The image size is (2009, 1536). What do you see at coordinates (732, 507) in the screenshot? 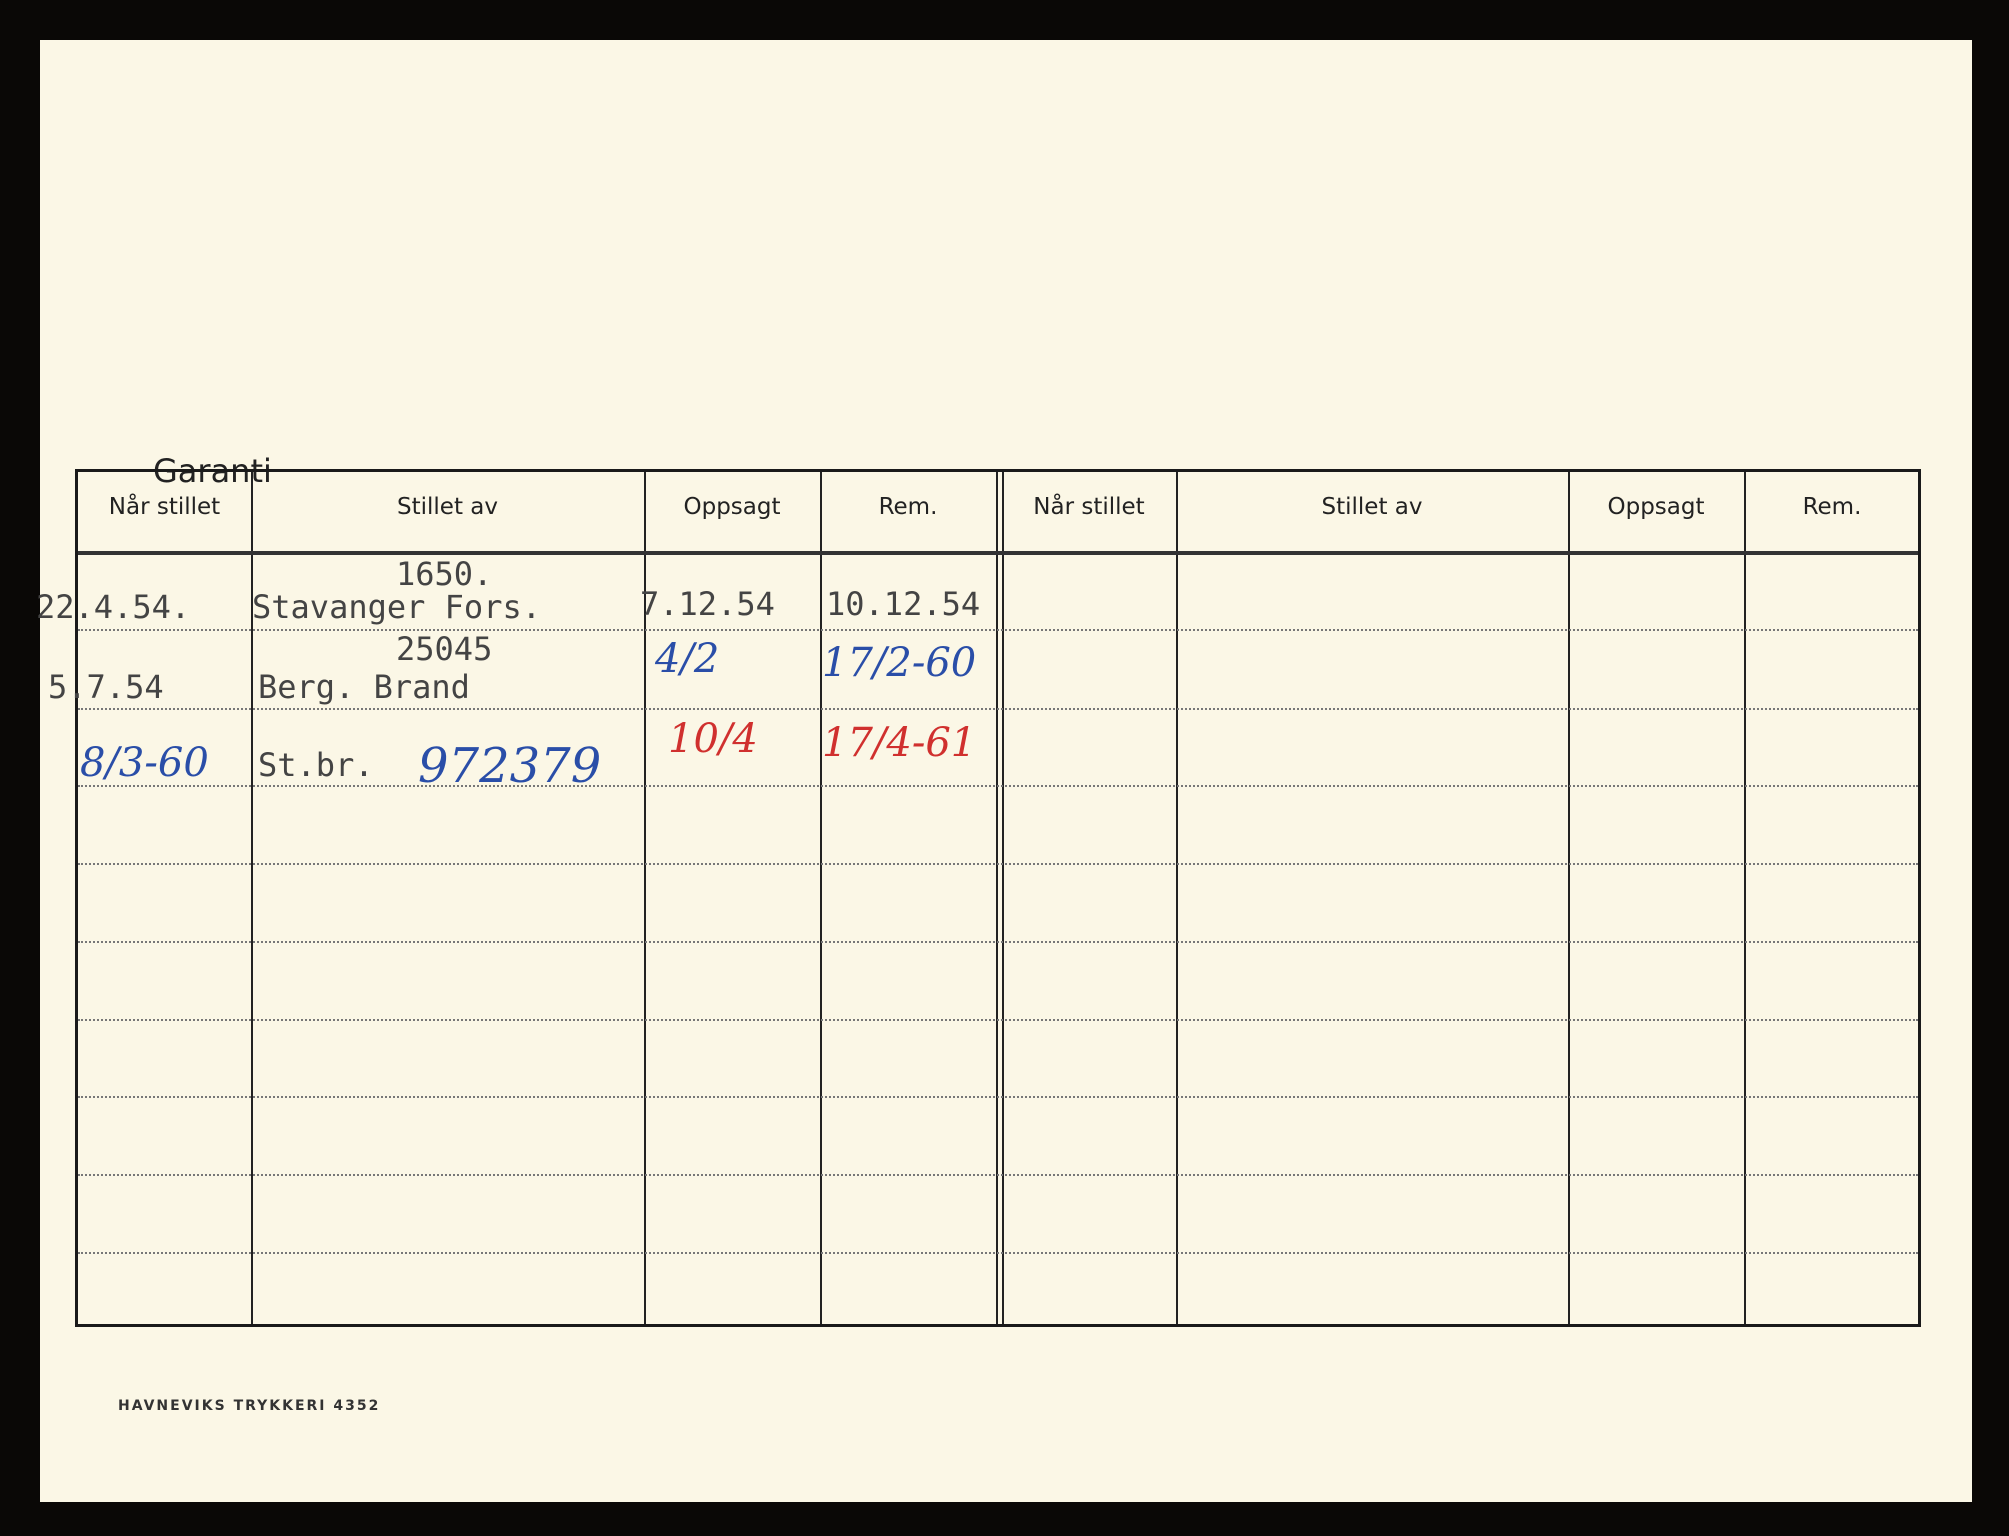
I see `header-oppsagt: Oppsagt` at bounding box center [732, 507].